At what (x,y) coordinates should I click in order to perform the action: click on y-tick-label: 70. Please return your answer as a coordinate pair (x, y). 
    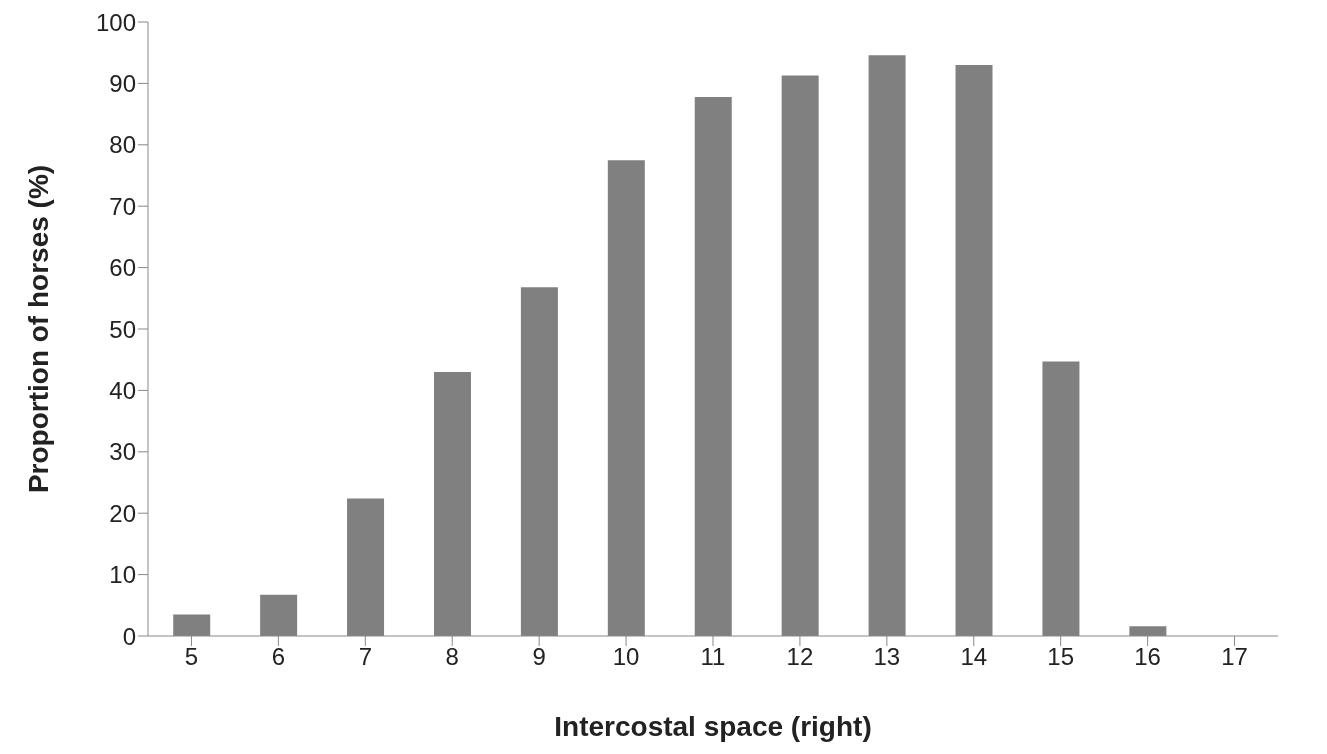
    Looking at the image, I should click on (122, 206).